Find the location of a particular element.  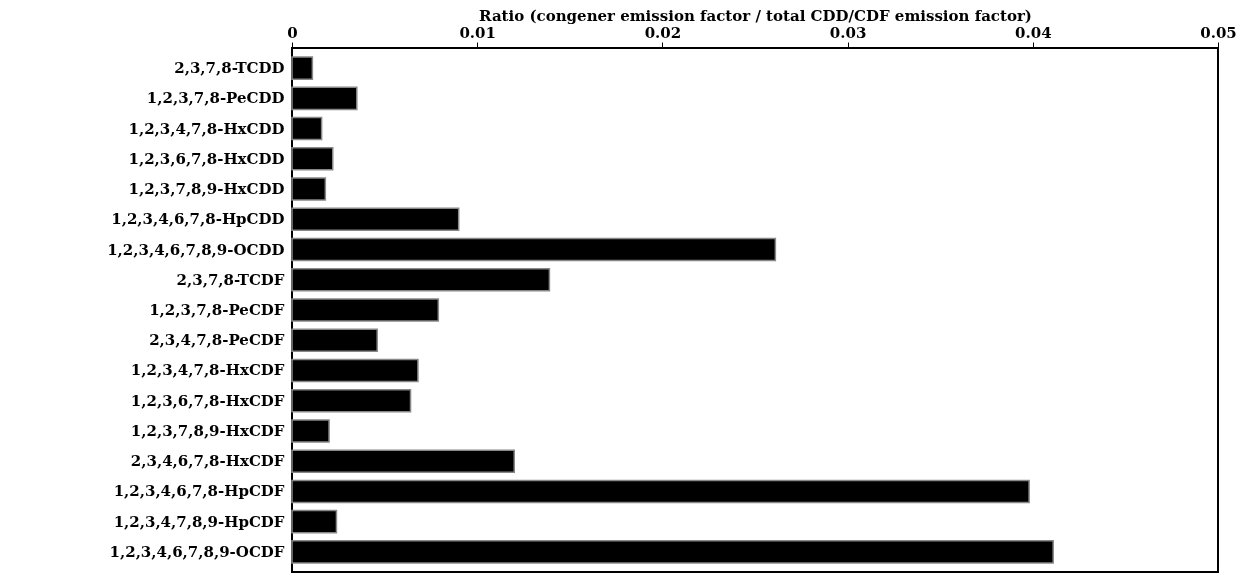

y-tick-label: 2,3,4,6,7,8-HxCDF is located at coordinates (207, 461).